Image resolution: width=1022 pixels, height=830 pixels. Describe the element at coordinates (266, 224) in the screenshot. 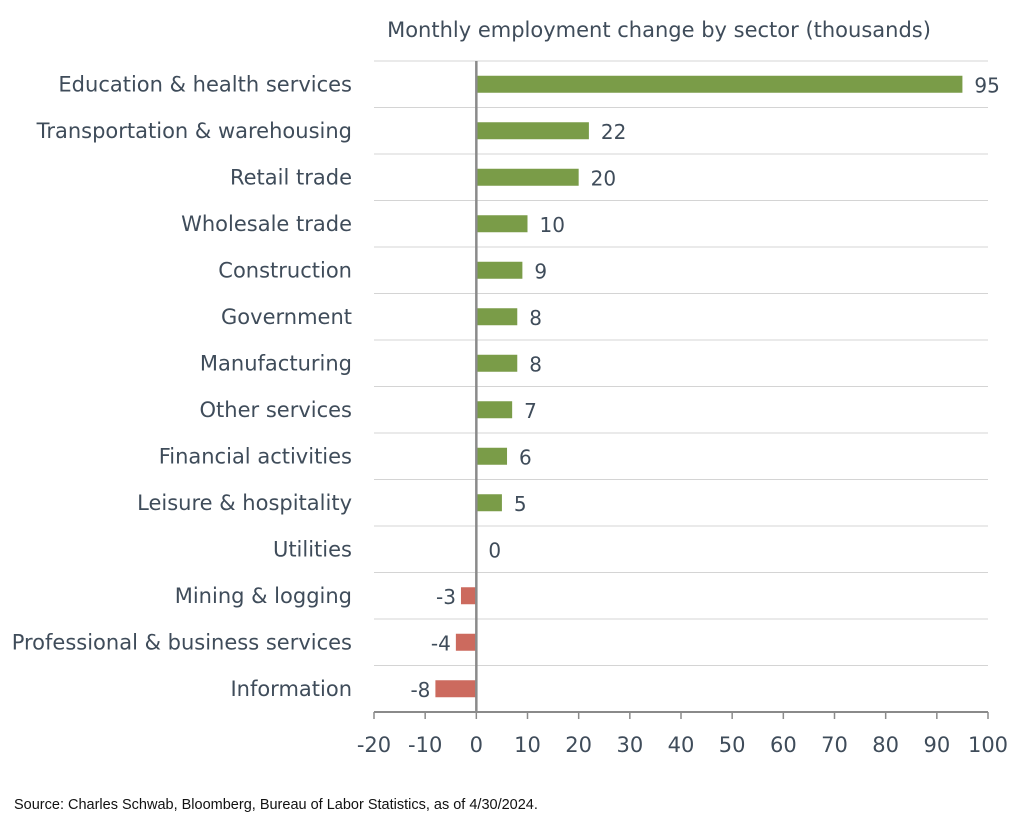

I see `category-label: Wholesale trade` at that location.